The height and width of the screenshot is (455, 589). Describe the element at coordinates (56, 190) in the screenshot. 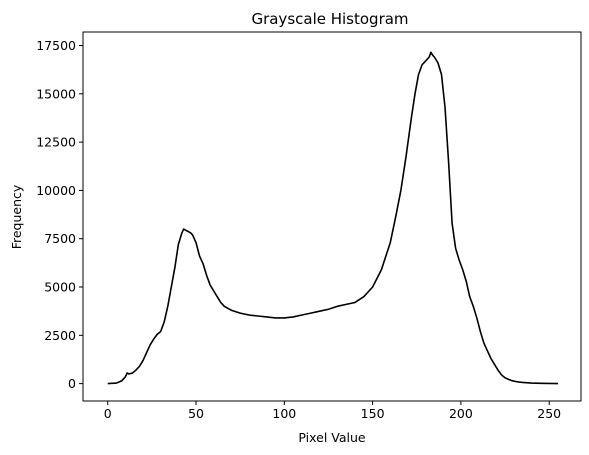

I see `y-tick-label: 10000` at that location.